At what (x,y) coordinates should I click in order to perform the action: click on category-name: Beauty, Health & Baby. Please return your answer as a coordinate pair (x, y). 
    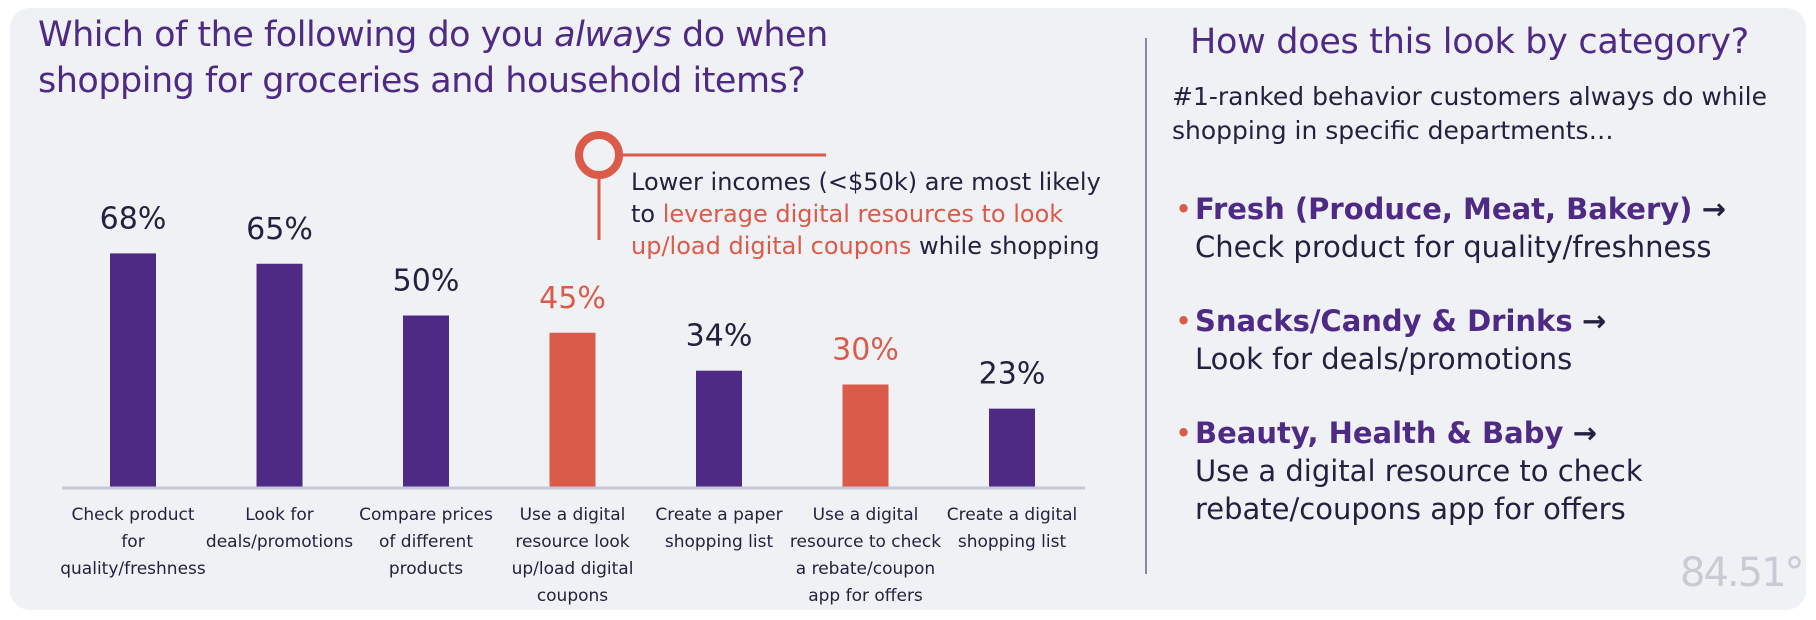
    Looking at the image, I should click on (1379, 433).